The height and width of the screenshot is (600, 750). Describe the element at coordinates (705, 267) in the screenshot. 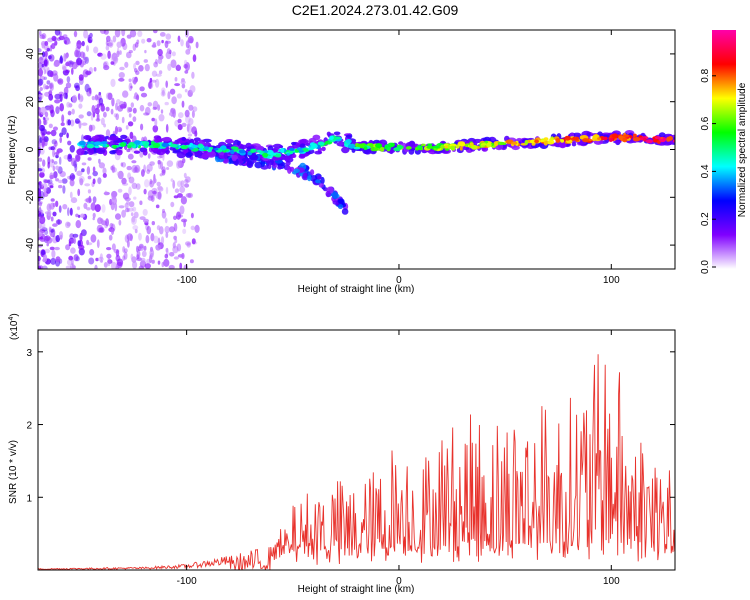

I see `colorbar-tick-label: 0.0` at that location.